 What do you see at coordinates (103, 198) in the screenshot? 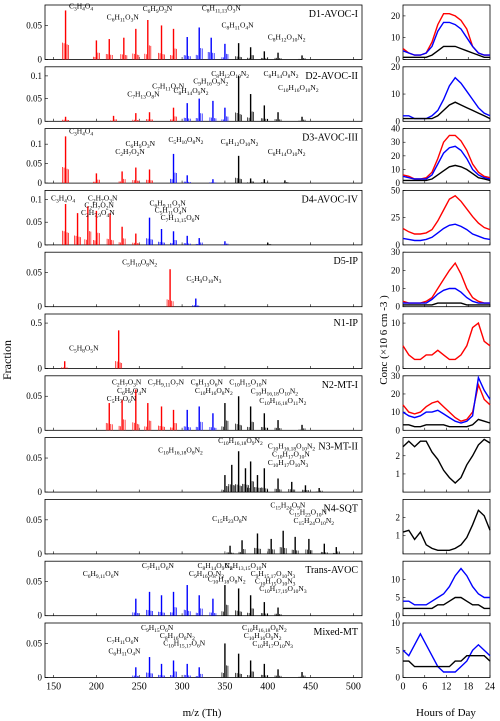
I see `peak-label: C2H7O3N` at bounding box center [103, 198].